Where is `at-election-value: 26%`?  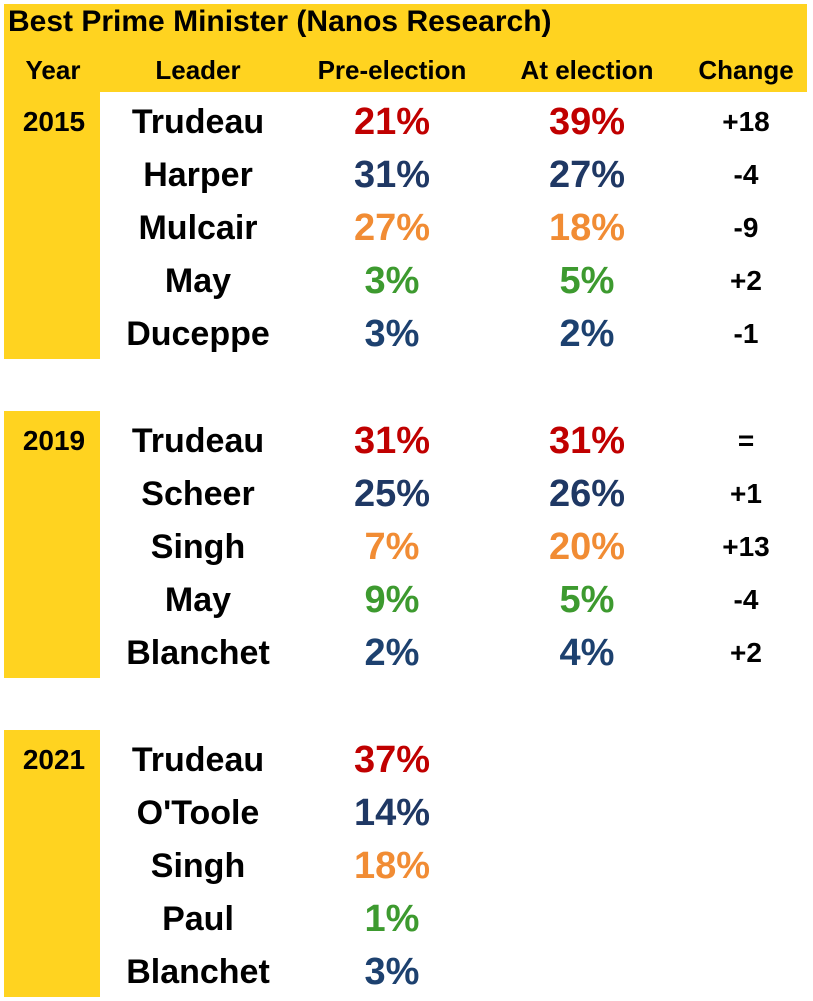
at-election-value: 26% is located at coordinates (587, 494).